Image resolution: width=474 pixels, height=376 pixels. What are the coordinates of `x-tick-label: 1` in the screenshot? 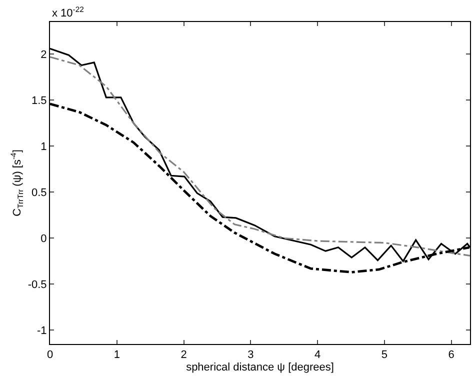 It's located at (117, 355).